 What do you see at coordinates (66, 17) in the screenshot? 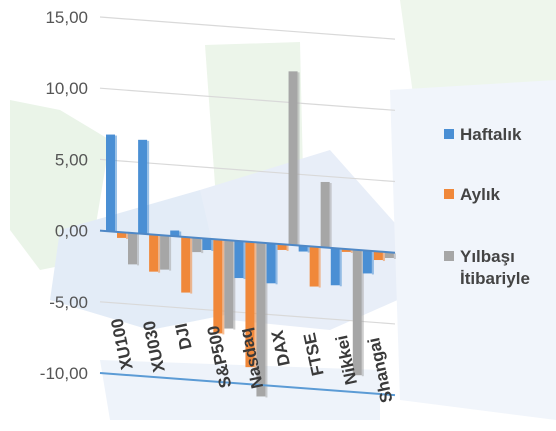
I see `y-tick-label: 15,00` at bounding box center [66, 17].